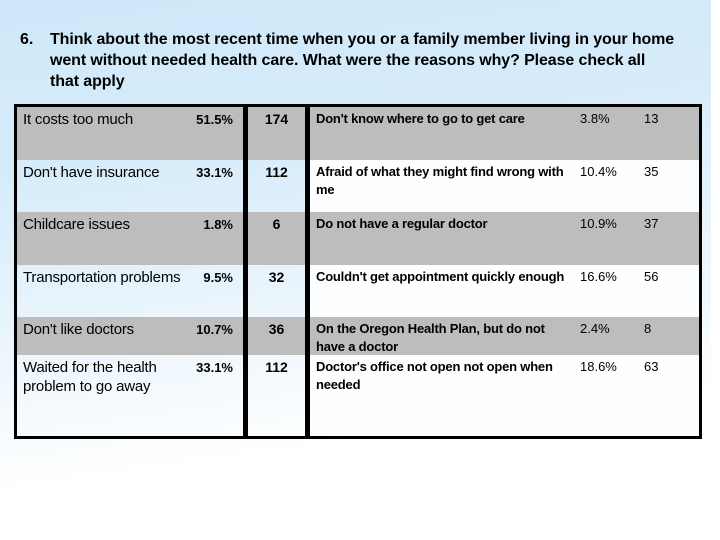 The width and height of the screenshot is (720, 540). What do you see at coordinates (130, 291) in the screenshot?
I see `reason-row: Transportation problems 9.5%` at bounding box center [130, 291].